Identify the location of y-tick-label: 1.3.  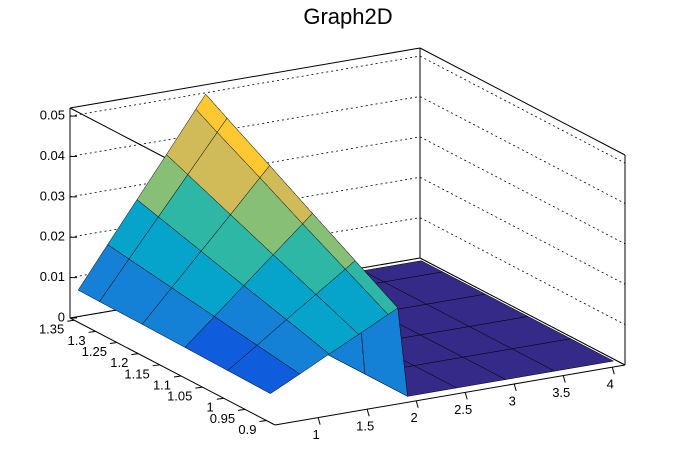
(77, 340).